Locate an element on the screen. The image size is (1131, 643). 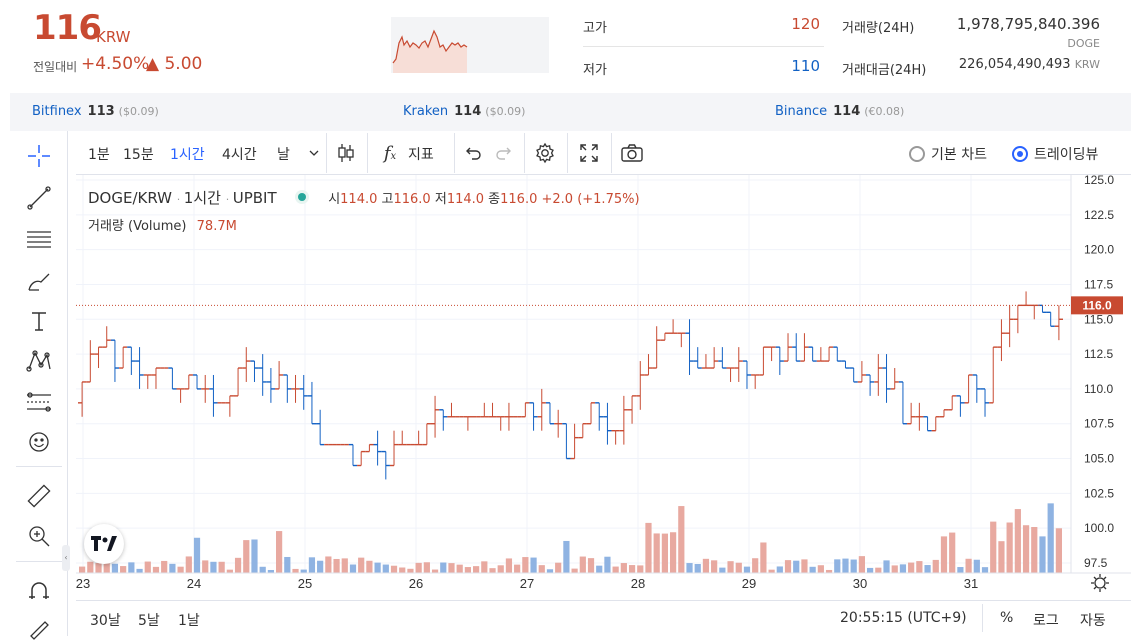
mini-price-chart is located at coordinates (470, 45).